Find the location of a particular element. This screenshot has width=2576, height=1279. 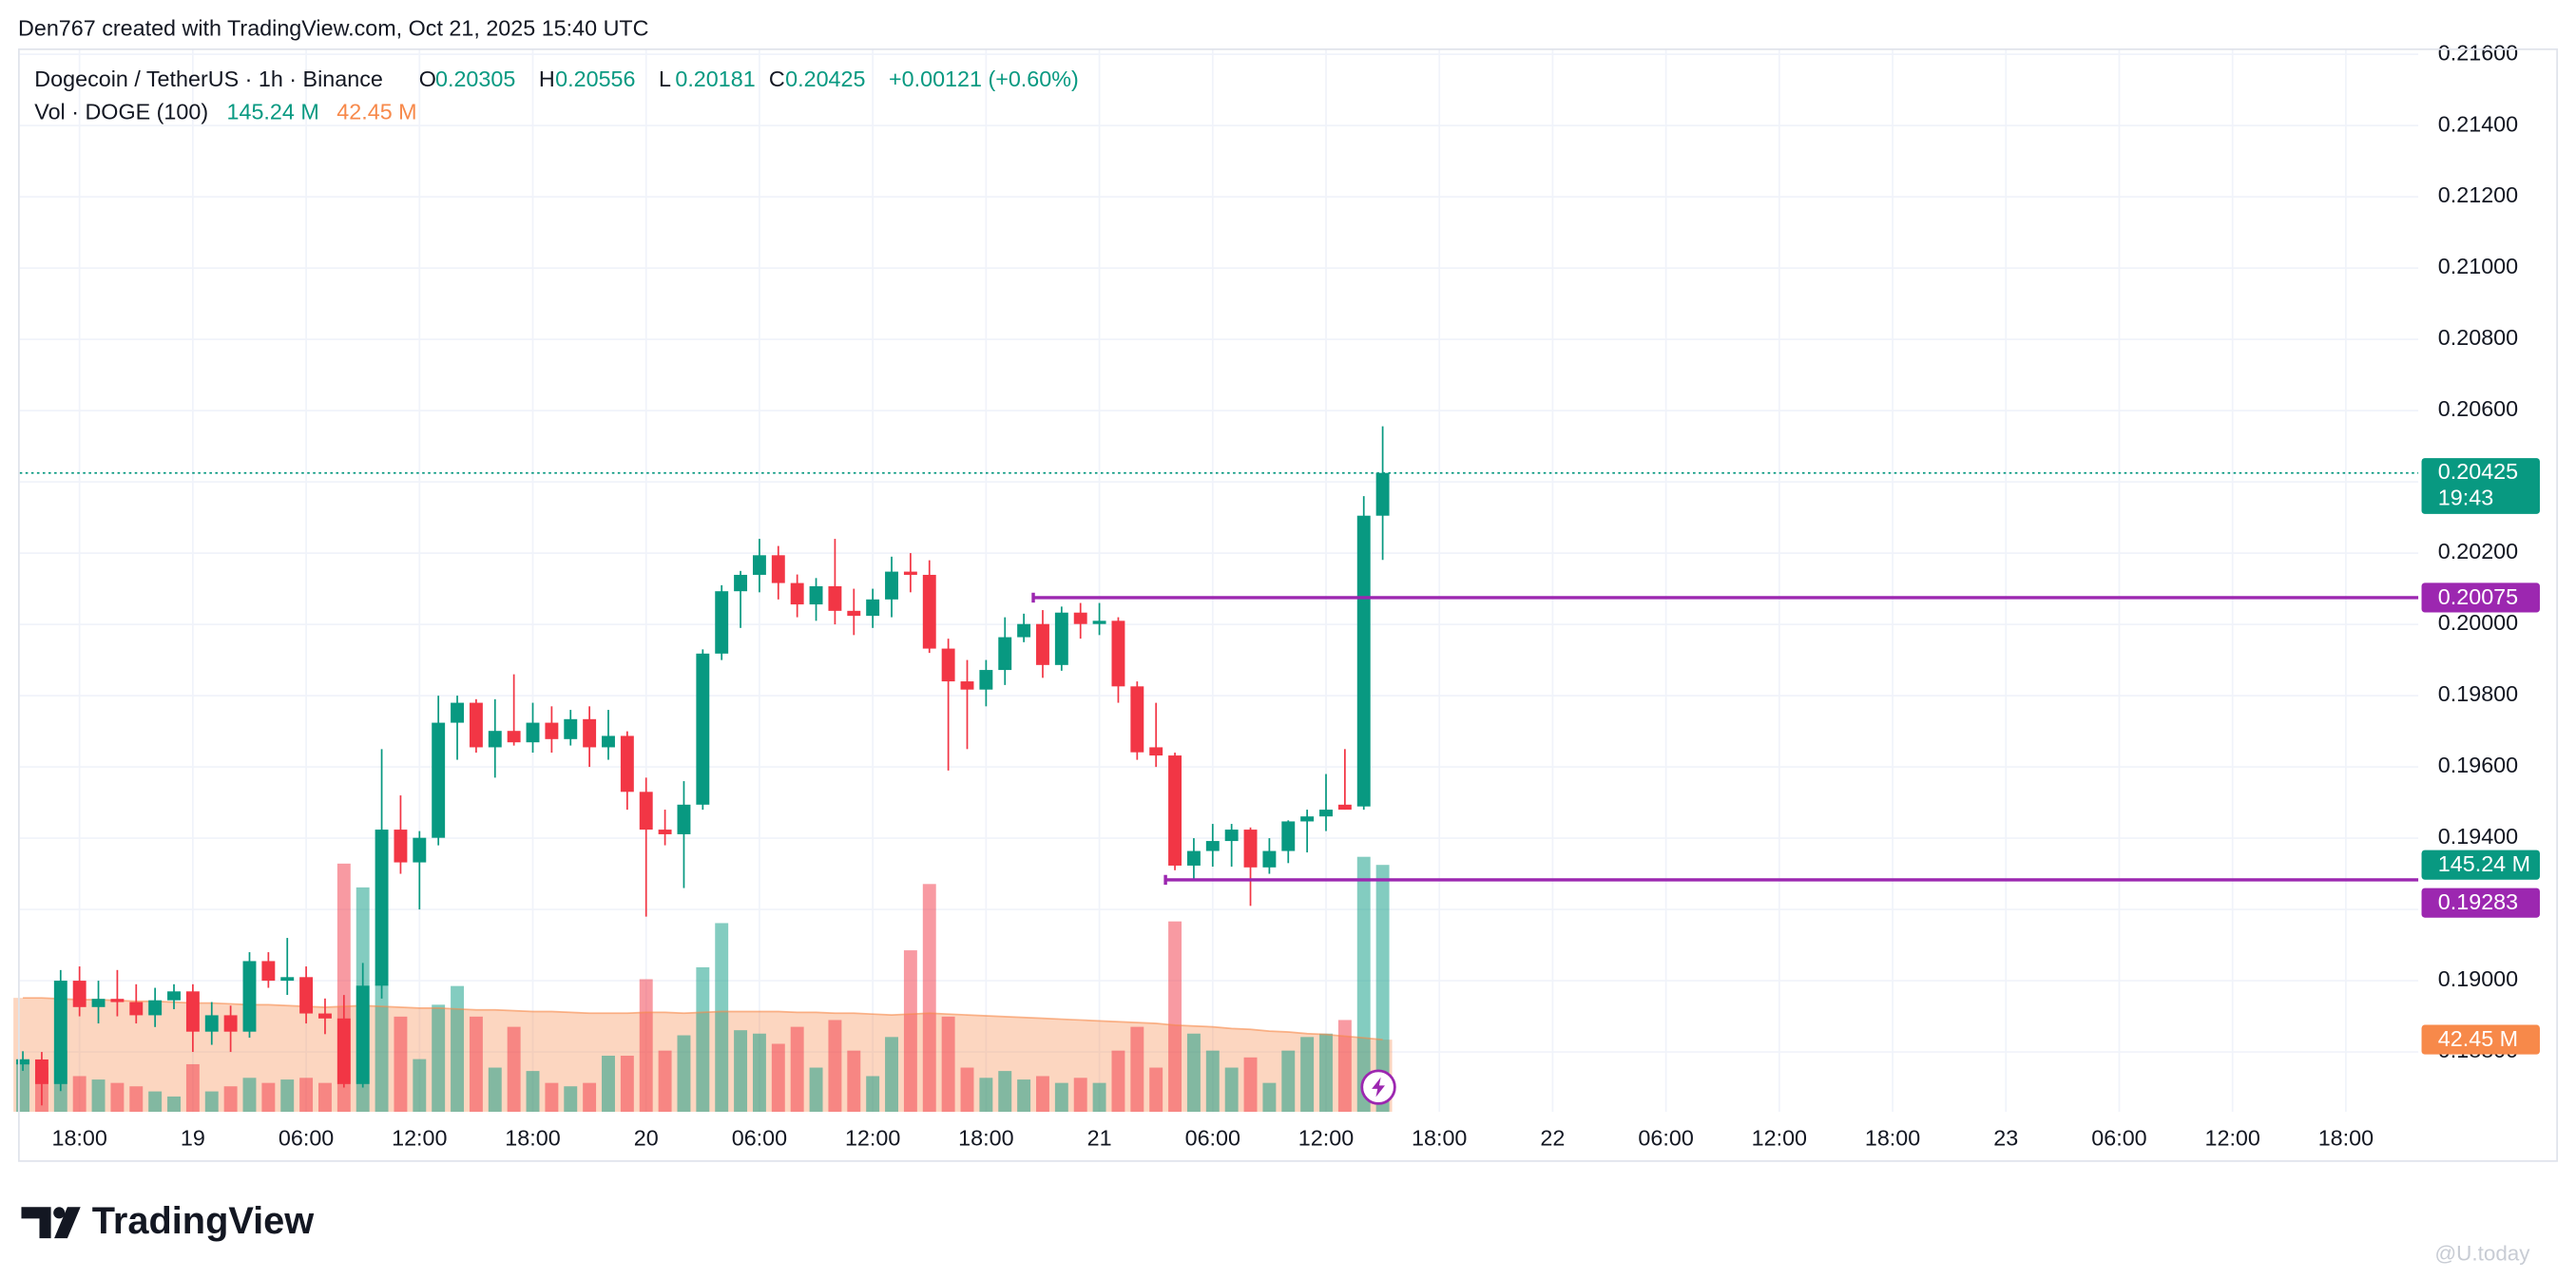

x-tick-label: 12:00 is located at coordinates (419, 1139).